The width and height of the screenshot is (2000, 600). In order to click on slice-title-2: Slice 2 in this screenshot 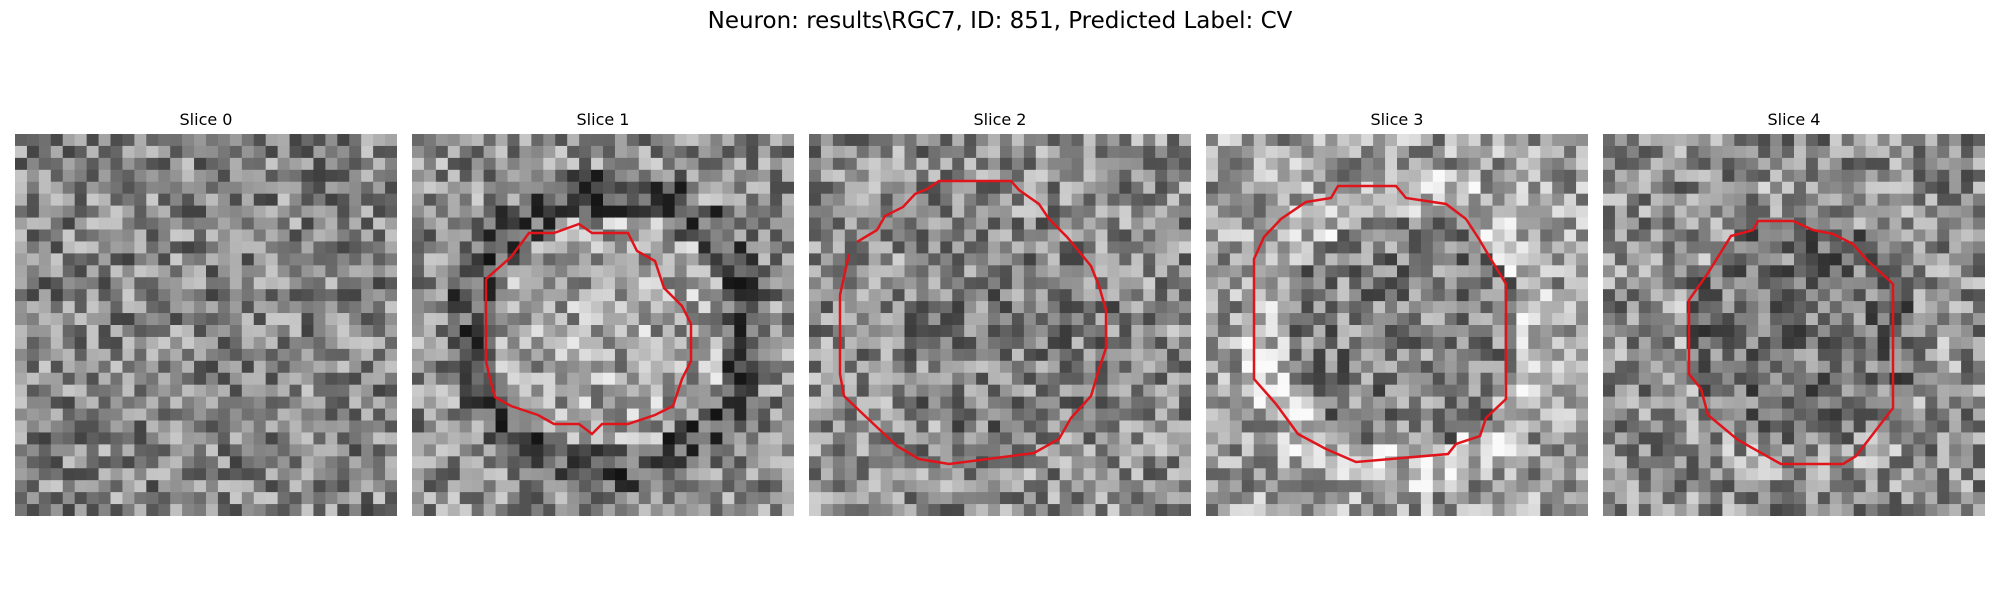, I will do `click(1000, 119)`.